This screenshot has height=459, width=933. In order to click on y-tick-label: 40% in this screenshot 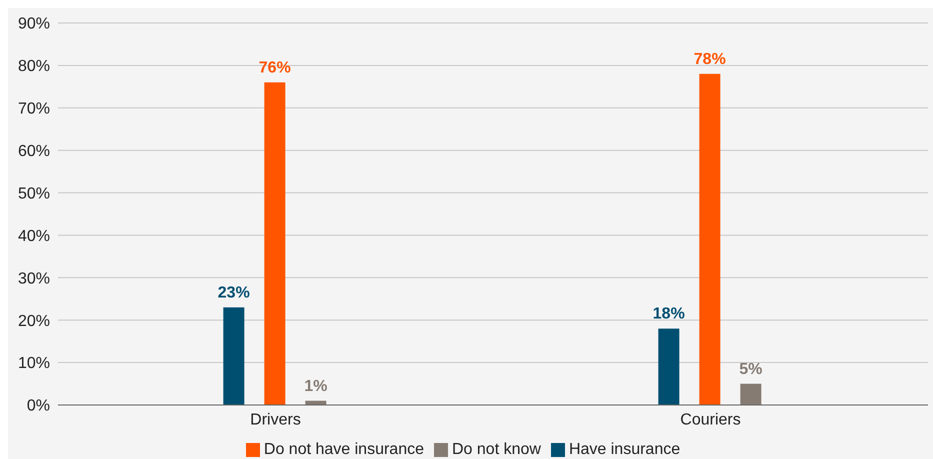, I will do `click(34, 236)`.